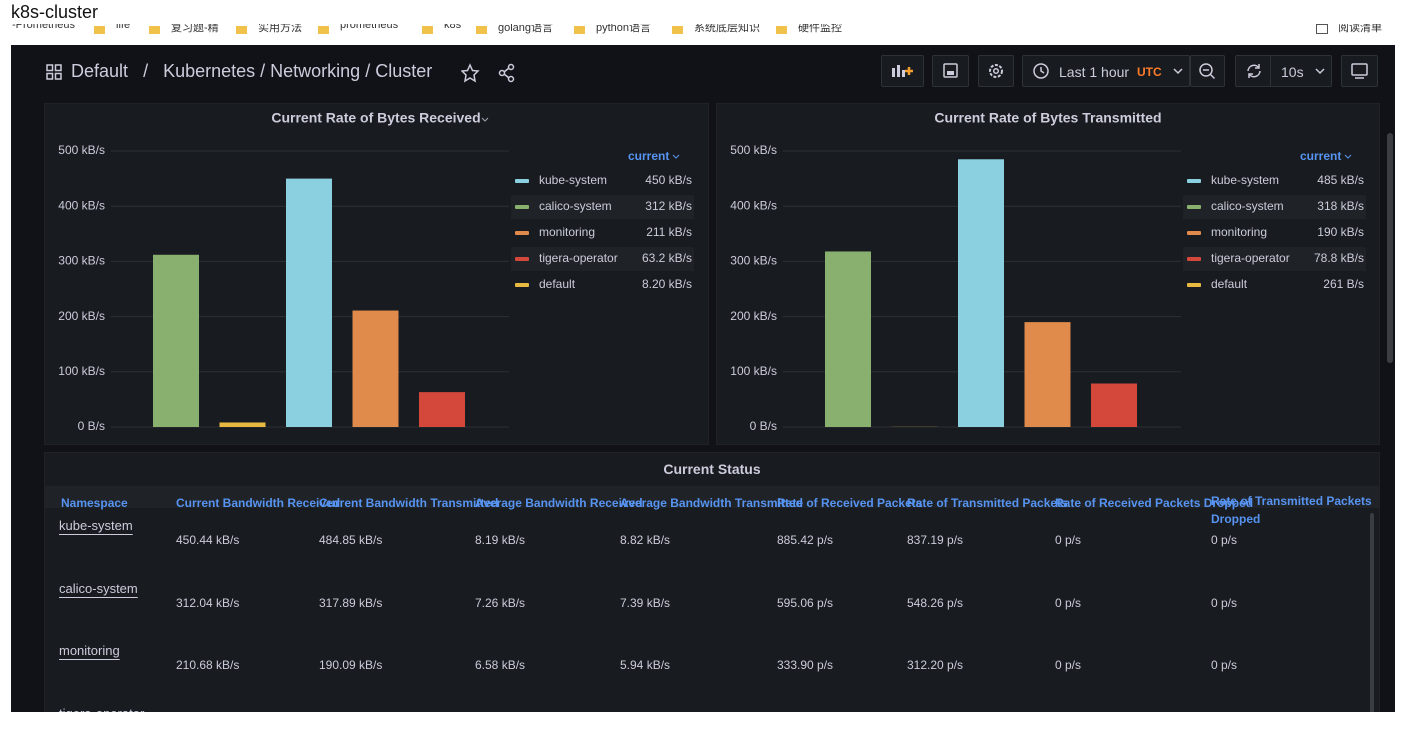 The image size is (1404, 732). What do you see at coordinates (1340, 180) in the screenshot?
I see `legend-value: 485 kB/s` at bounding box center [1340, 180].